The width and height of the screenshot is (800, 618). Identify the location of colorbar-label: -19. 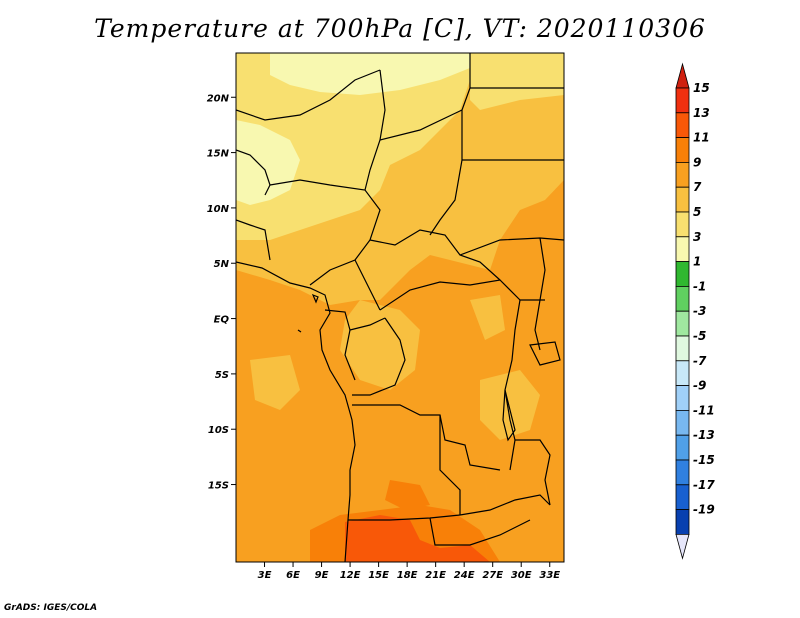
(704, 510).